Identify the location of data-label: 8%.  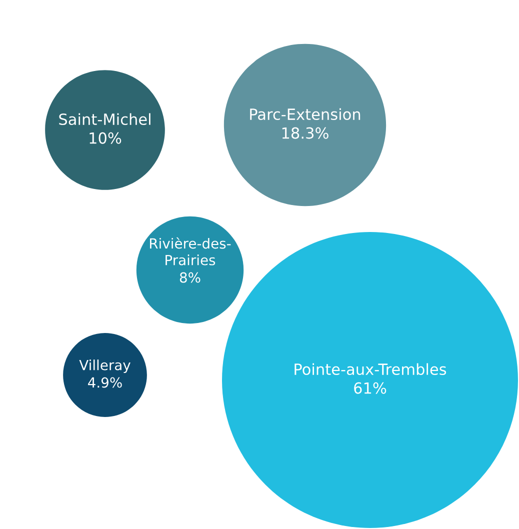
(190, 277).